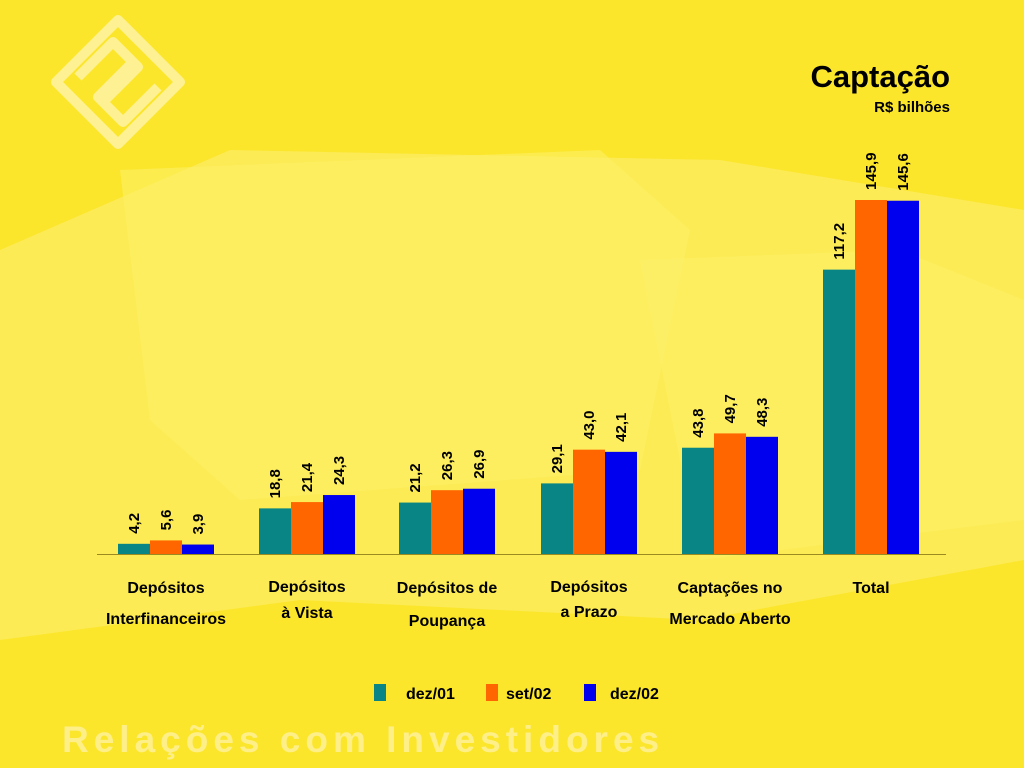 This screenshot has height=768, width=1024. What do you see at coordinates (634, 694) in the screenshot?
I see `legend-label-dez-02: dez/02` at bounding box center [634, 694].